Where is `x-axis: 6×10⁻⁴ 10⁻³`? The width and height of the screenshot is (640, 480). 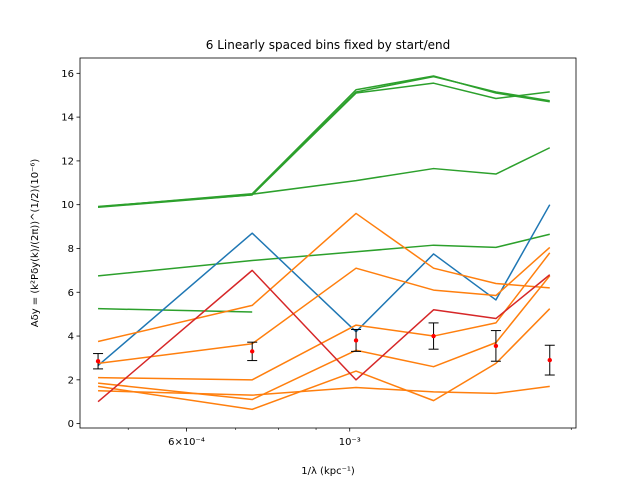 x-axis: 6×10⁻⁴ 10⁻³ is located at coordinates (349, 438).